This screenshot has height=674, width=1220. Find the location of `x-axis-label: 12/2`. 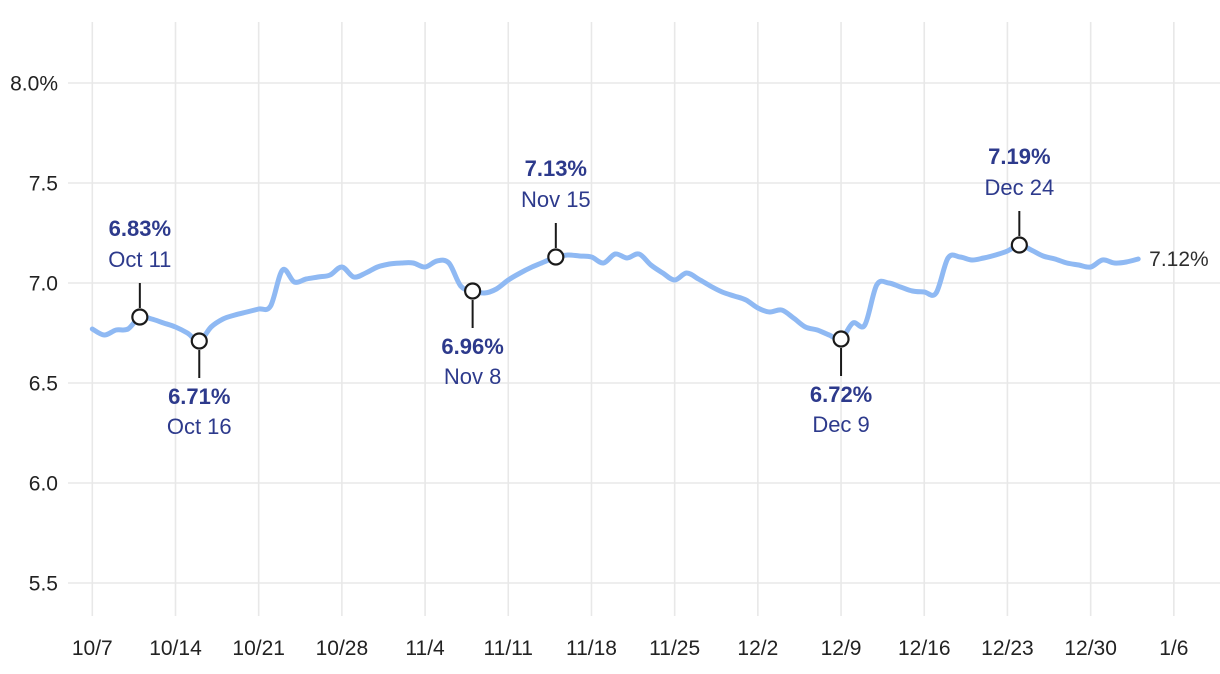

x-axis-label: 12/2 is located at coordinates (757, 648).